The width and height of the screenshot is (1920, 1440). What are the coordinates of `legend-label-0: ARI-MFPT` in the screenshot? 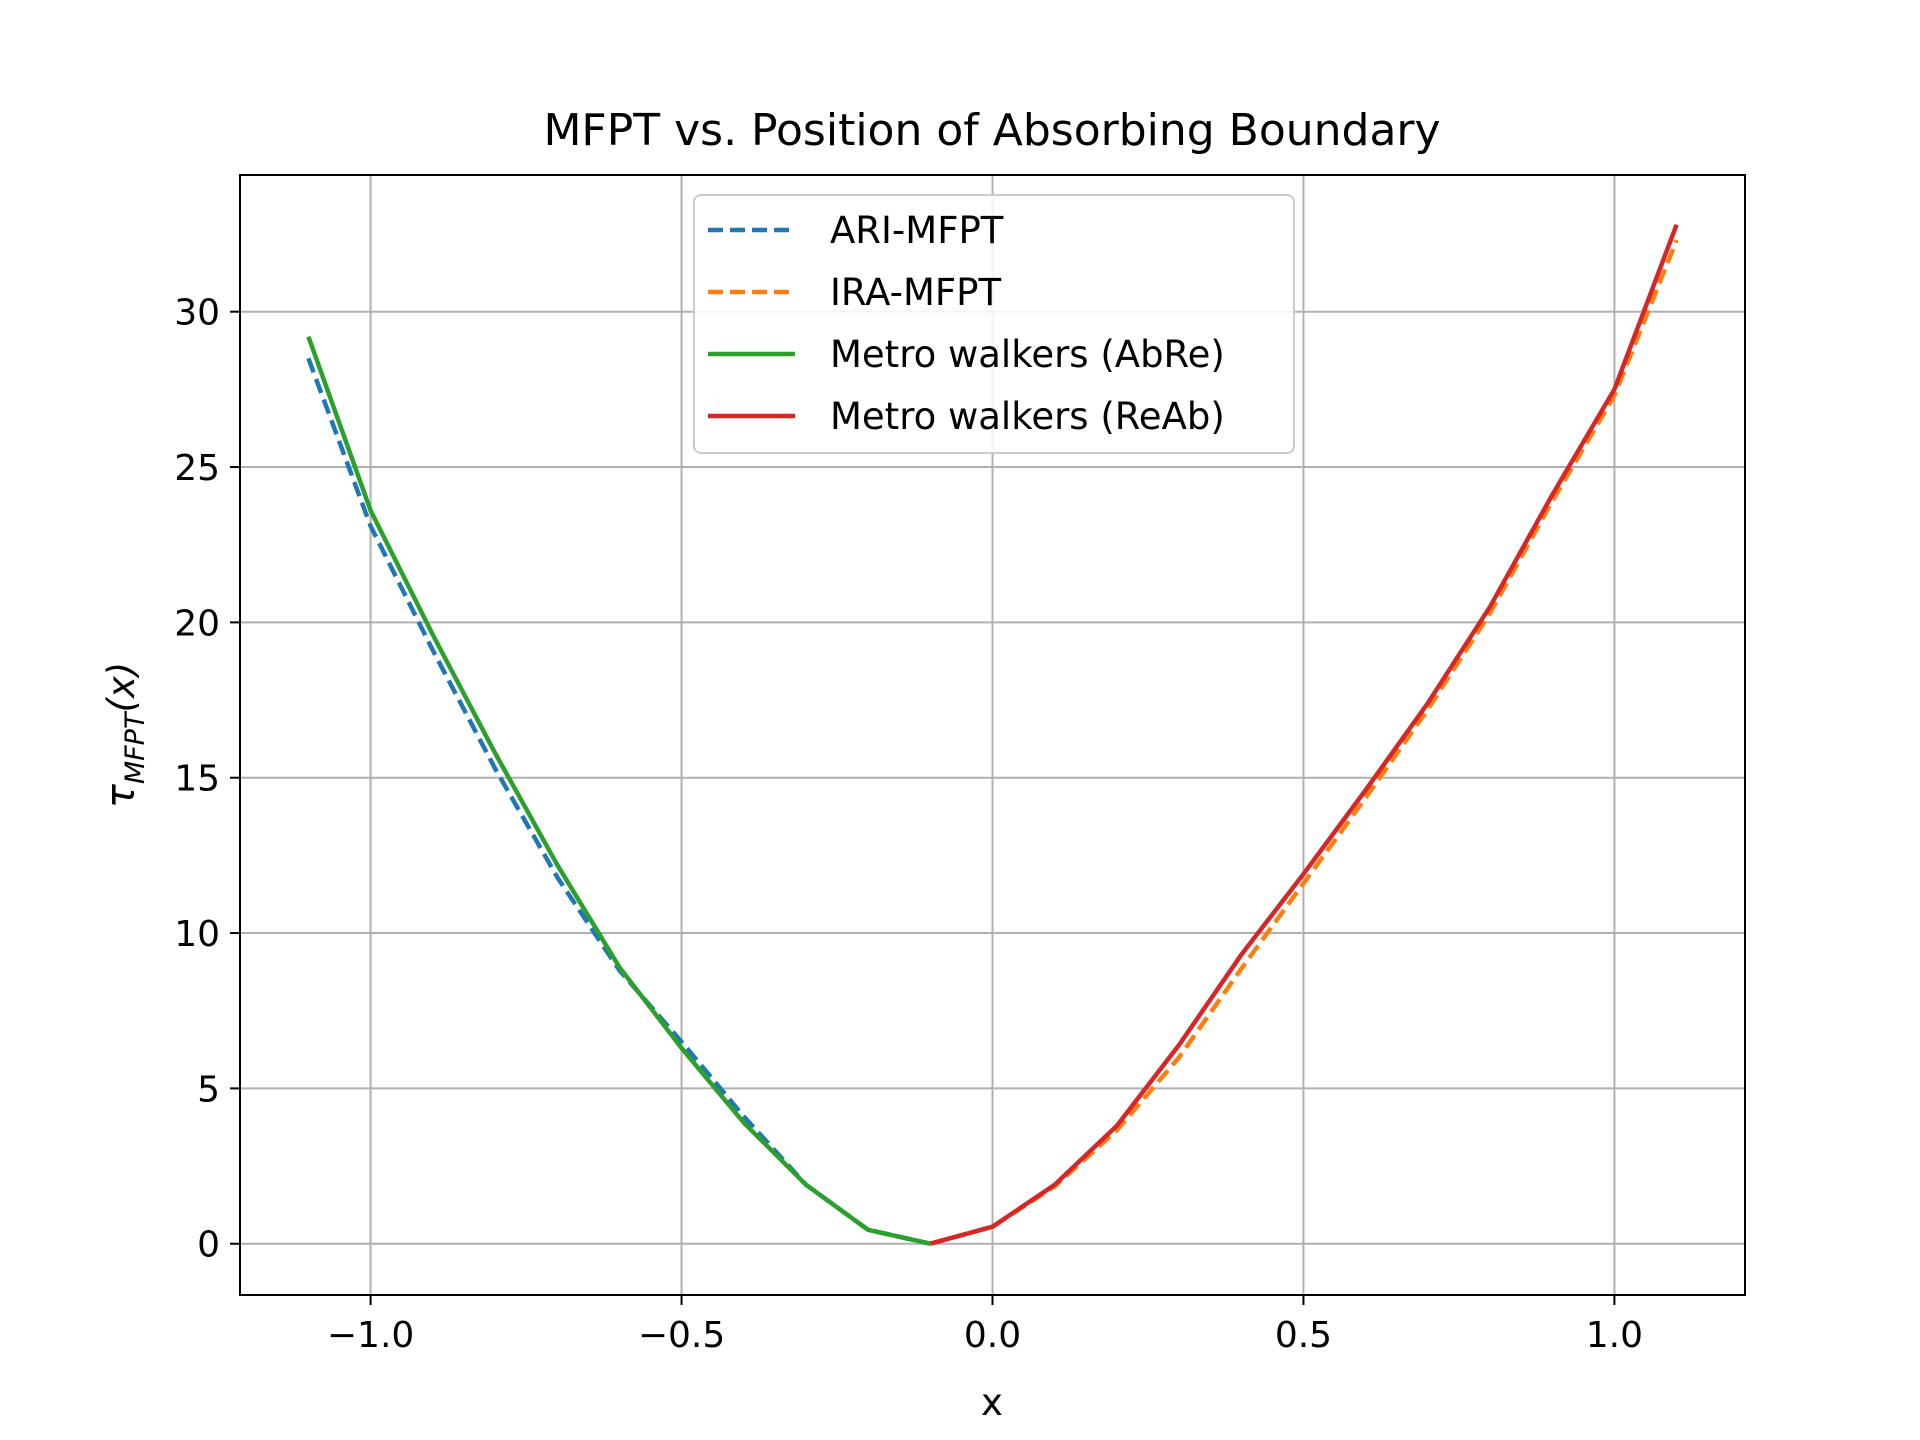 It's located at (917, 230).